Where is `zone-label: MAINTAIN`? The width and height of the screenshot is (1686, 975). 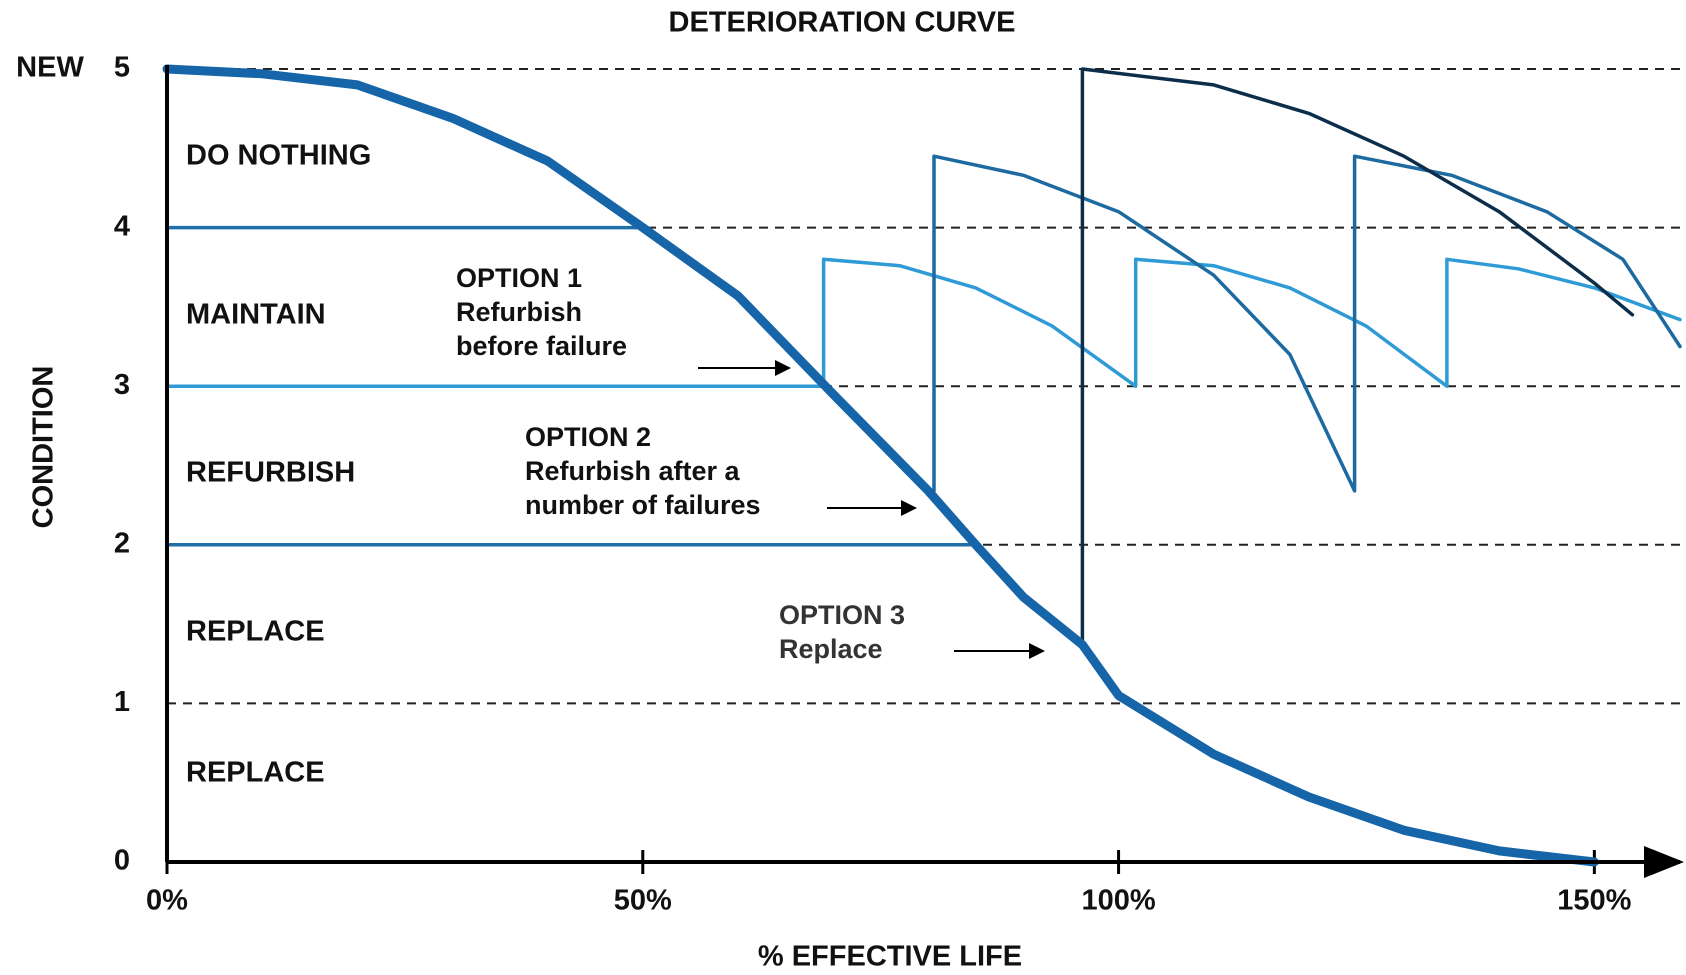
zone-label: MAINTAIN is located at coordinates (256, 315).